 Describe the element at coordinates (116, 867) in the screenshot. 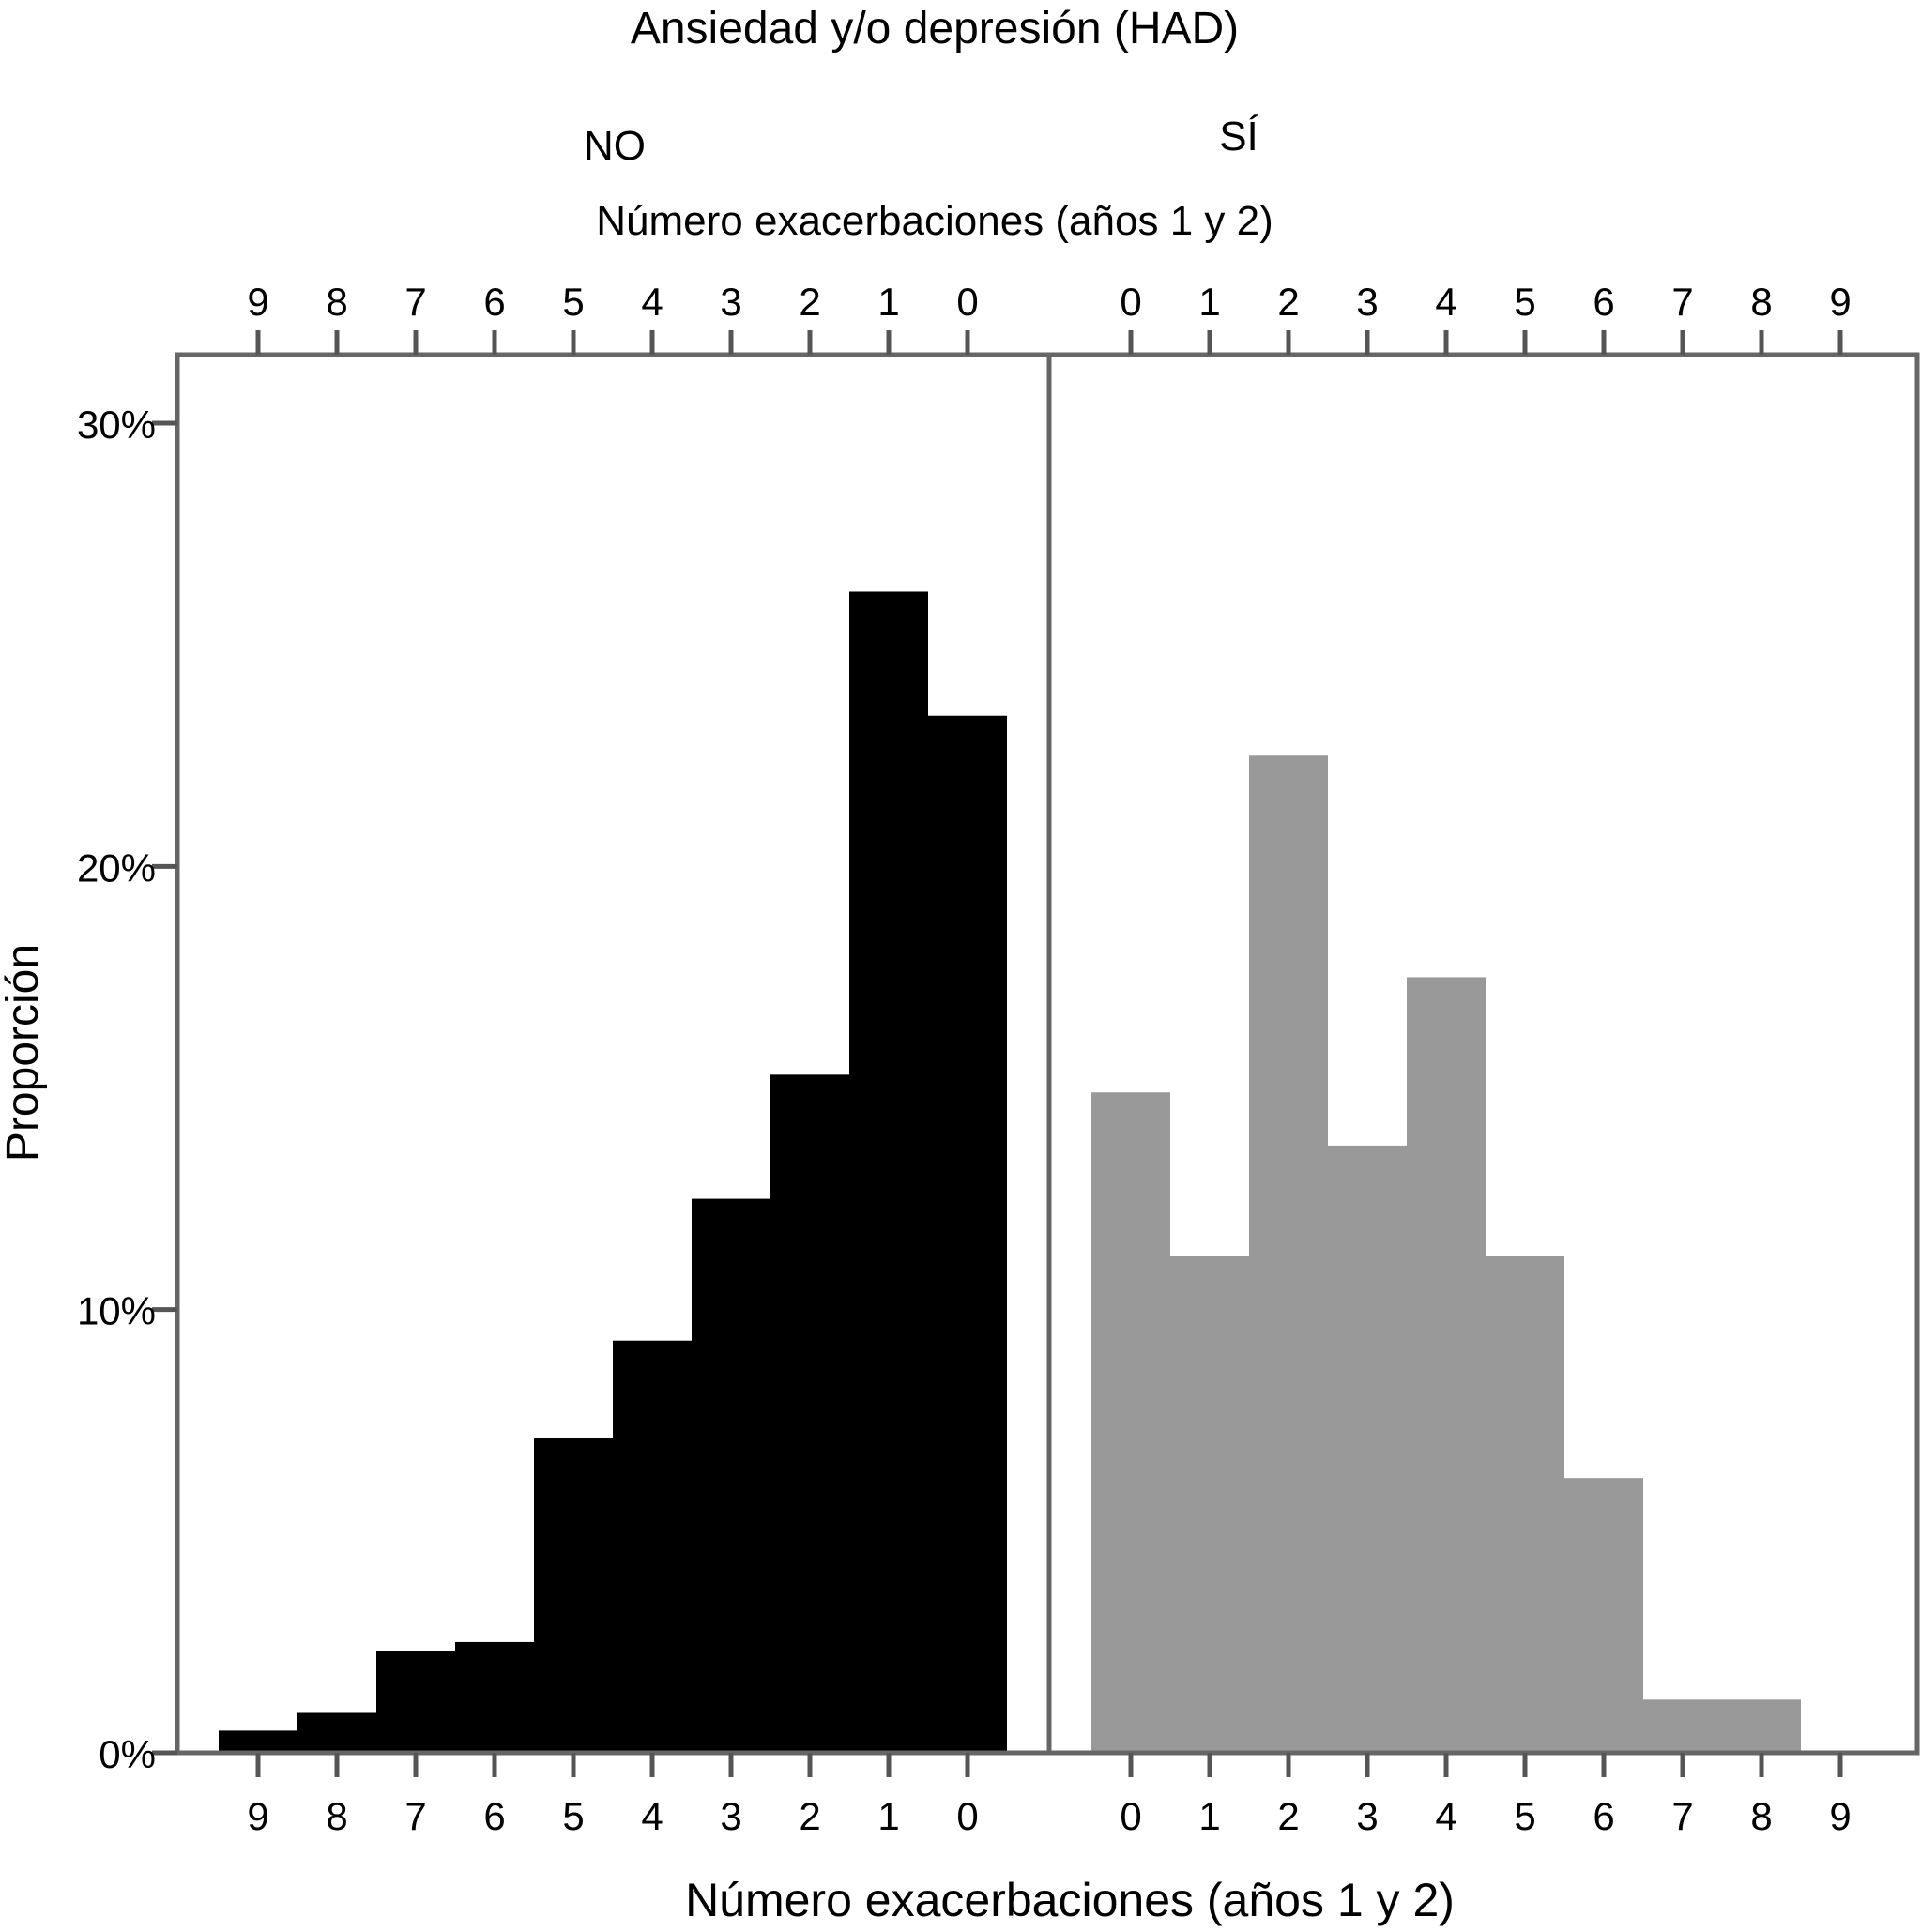

I see `y-tick-label: 20%` at that location.